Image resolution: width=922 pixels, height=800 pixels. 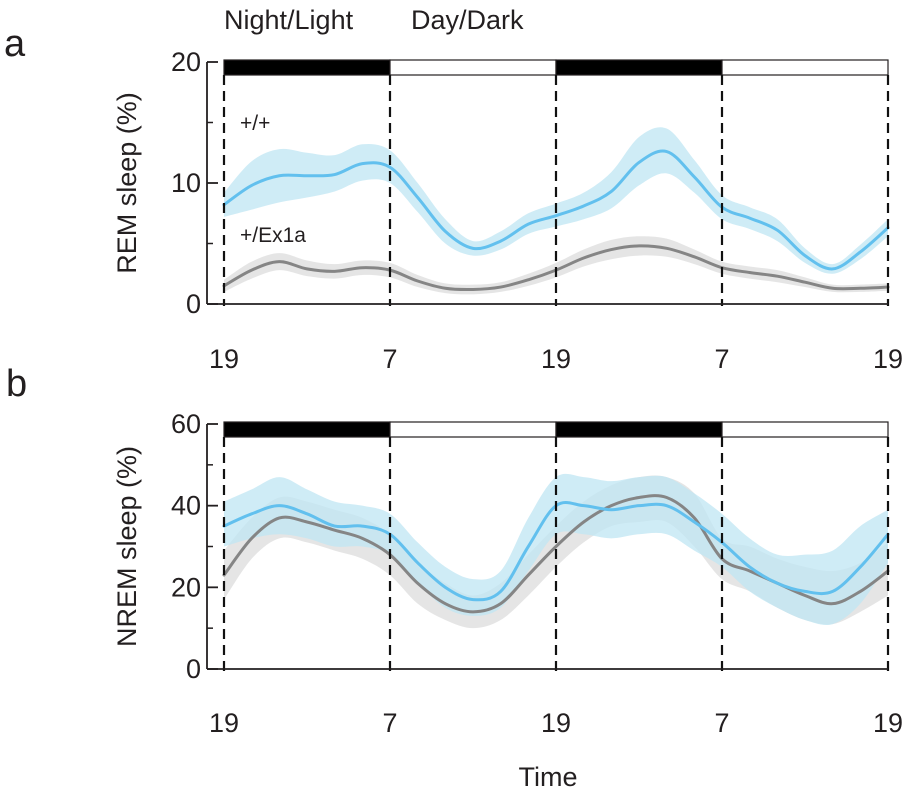 I want to click on series-label-wildtype: +/+, so click(x=255, y=123).